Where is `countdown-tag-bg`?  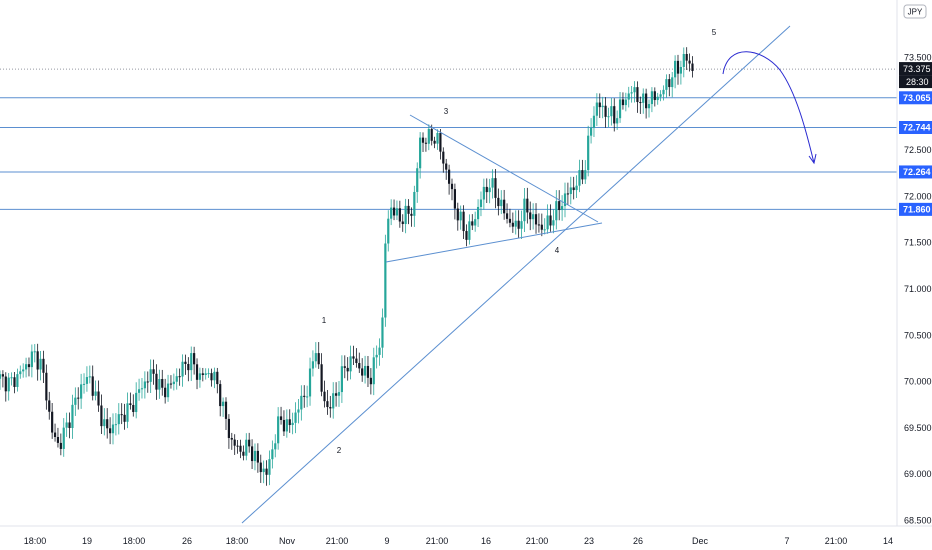 countdown-tag-bg is located at coordinates (915, 82).